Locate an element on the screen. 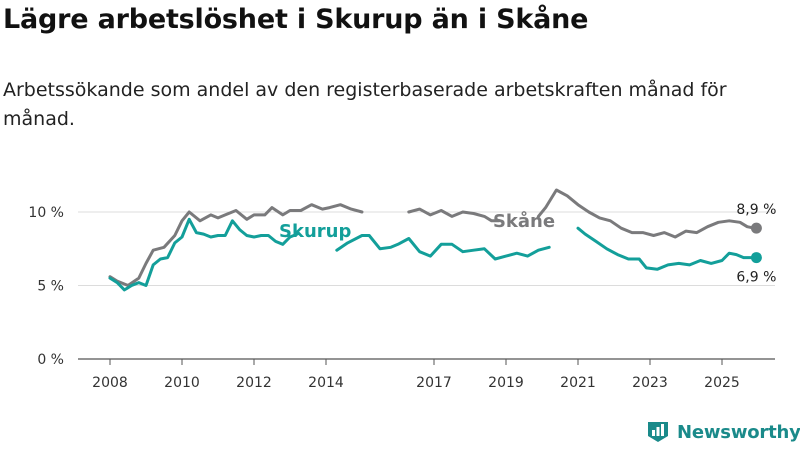 This screenshot has height=450, width=800. newsworthy-logo-text: Newsworthy is located at coordinates (738, 432).